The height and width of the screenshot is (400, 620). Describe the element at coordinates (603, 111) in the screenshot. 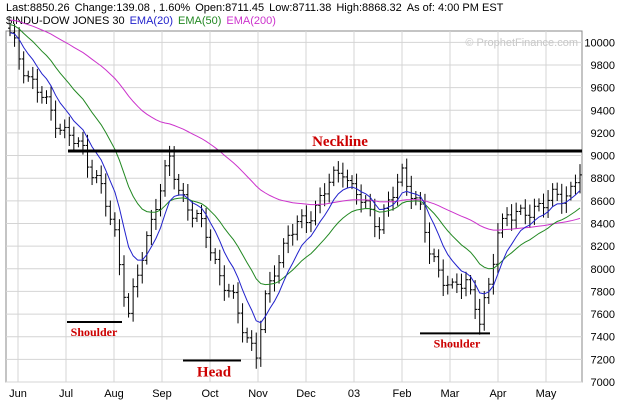

I see `y-tick-label: 9400` at that location.